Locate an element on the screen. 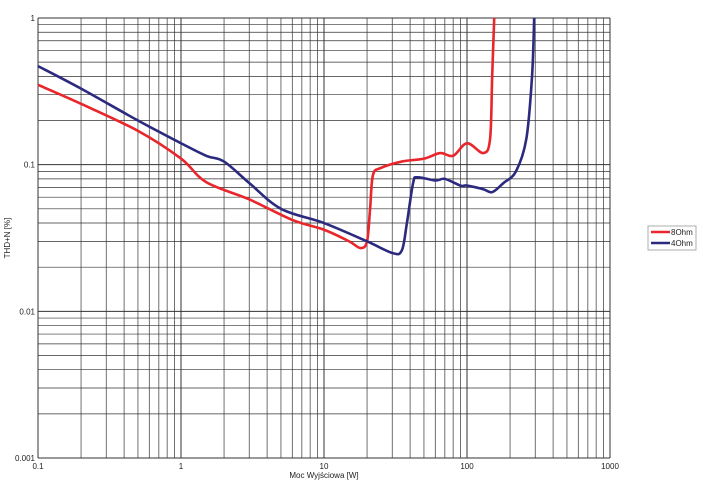 This screenshot has width=705, height=490. x-tick-label: 1000 is located at coordinates (610, 466).